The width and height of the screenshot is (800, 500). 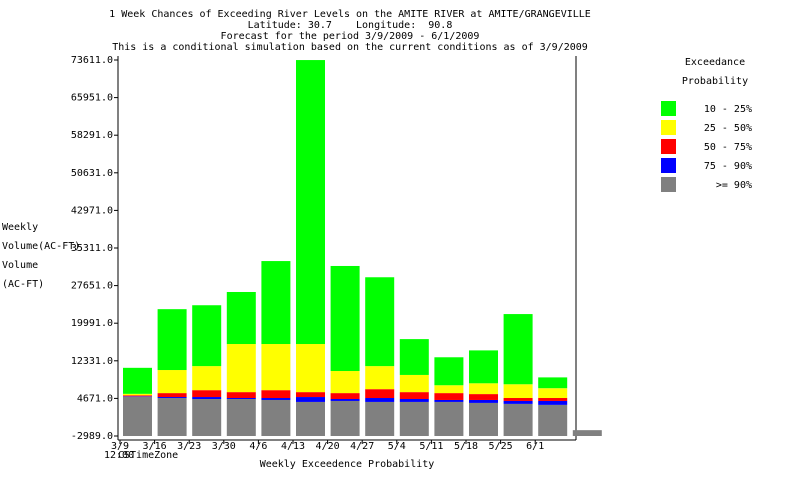 What do you see at coordinates (734, 185) in the screenshot?
I see `legend-label: >= 90%` at bounding box center [734, 185].